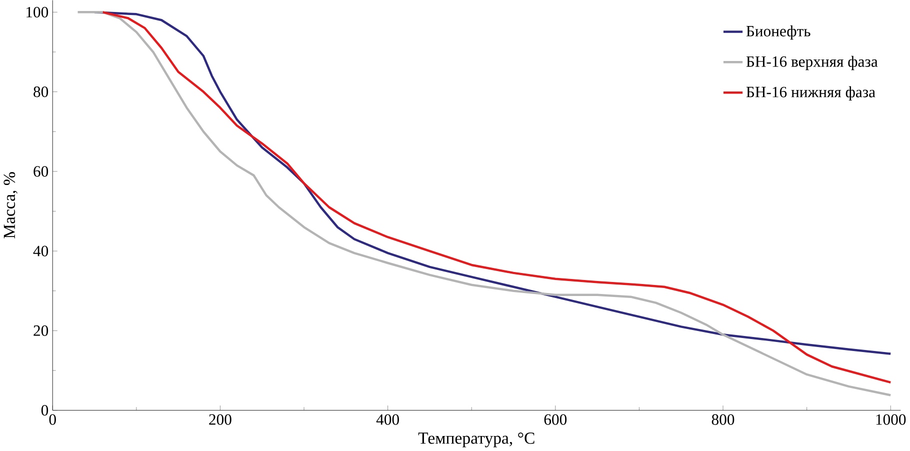 This screenshot has height=451, width=910. What do you see at coordinates (476, 440) in the screenshot?
I see `x-axis-title: Температура, °C` at bounding box center [476, 440].